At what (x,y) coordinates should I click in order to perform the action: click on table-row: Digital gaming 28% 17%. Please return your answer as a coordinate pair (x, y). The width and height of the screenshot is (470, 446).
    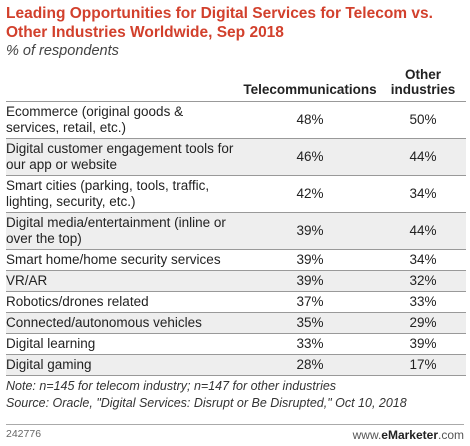
    Looking at the image, I should click on (236, 365).